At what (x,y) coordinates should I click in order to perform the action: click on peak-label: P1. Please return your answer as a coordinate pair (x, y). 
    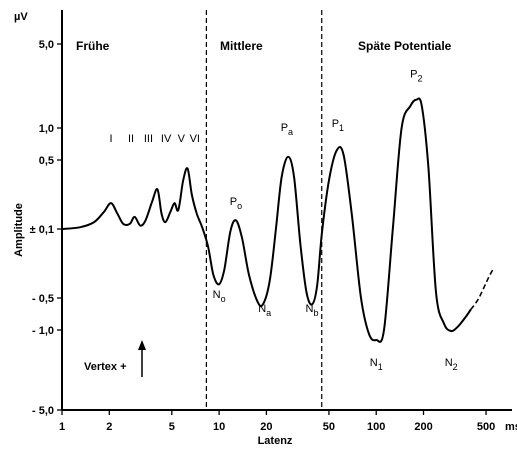
    Looking at the image, I should click on (338, 125).